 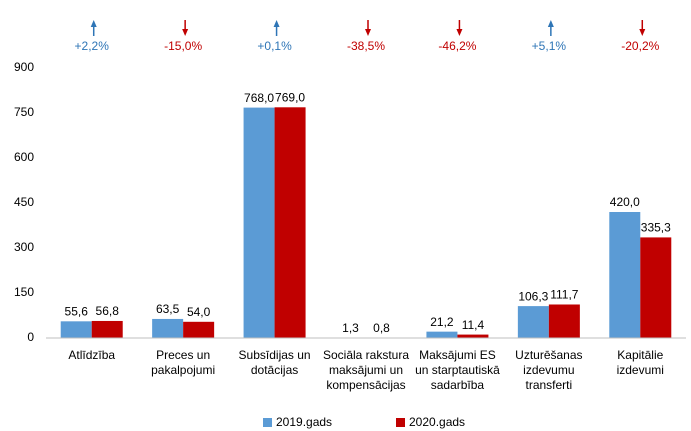 I want to click on x-tick-line: izdevumi, so click(x=640, y=370).